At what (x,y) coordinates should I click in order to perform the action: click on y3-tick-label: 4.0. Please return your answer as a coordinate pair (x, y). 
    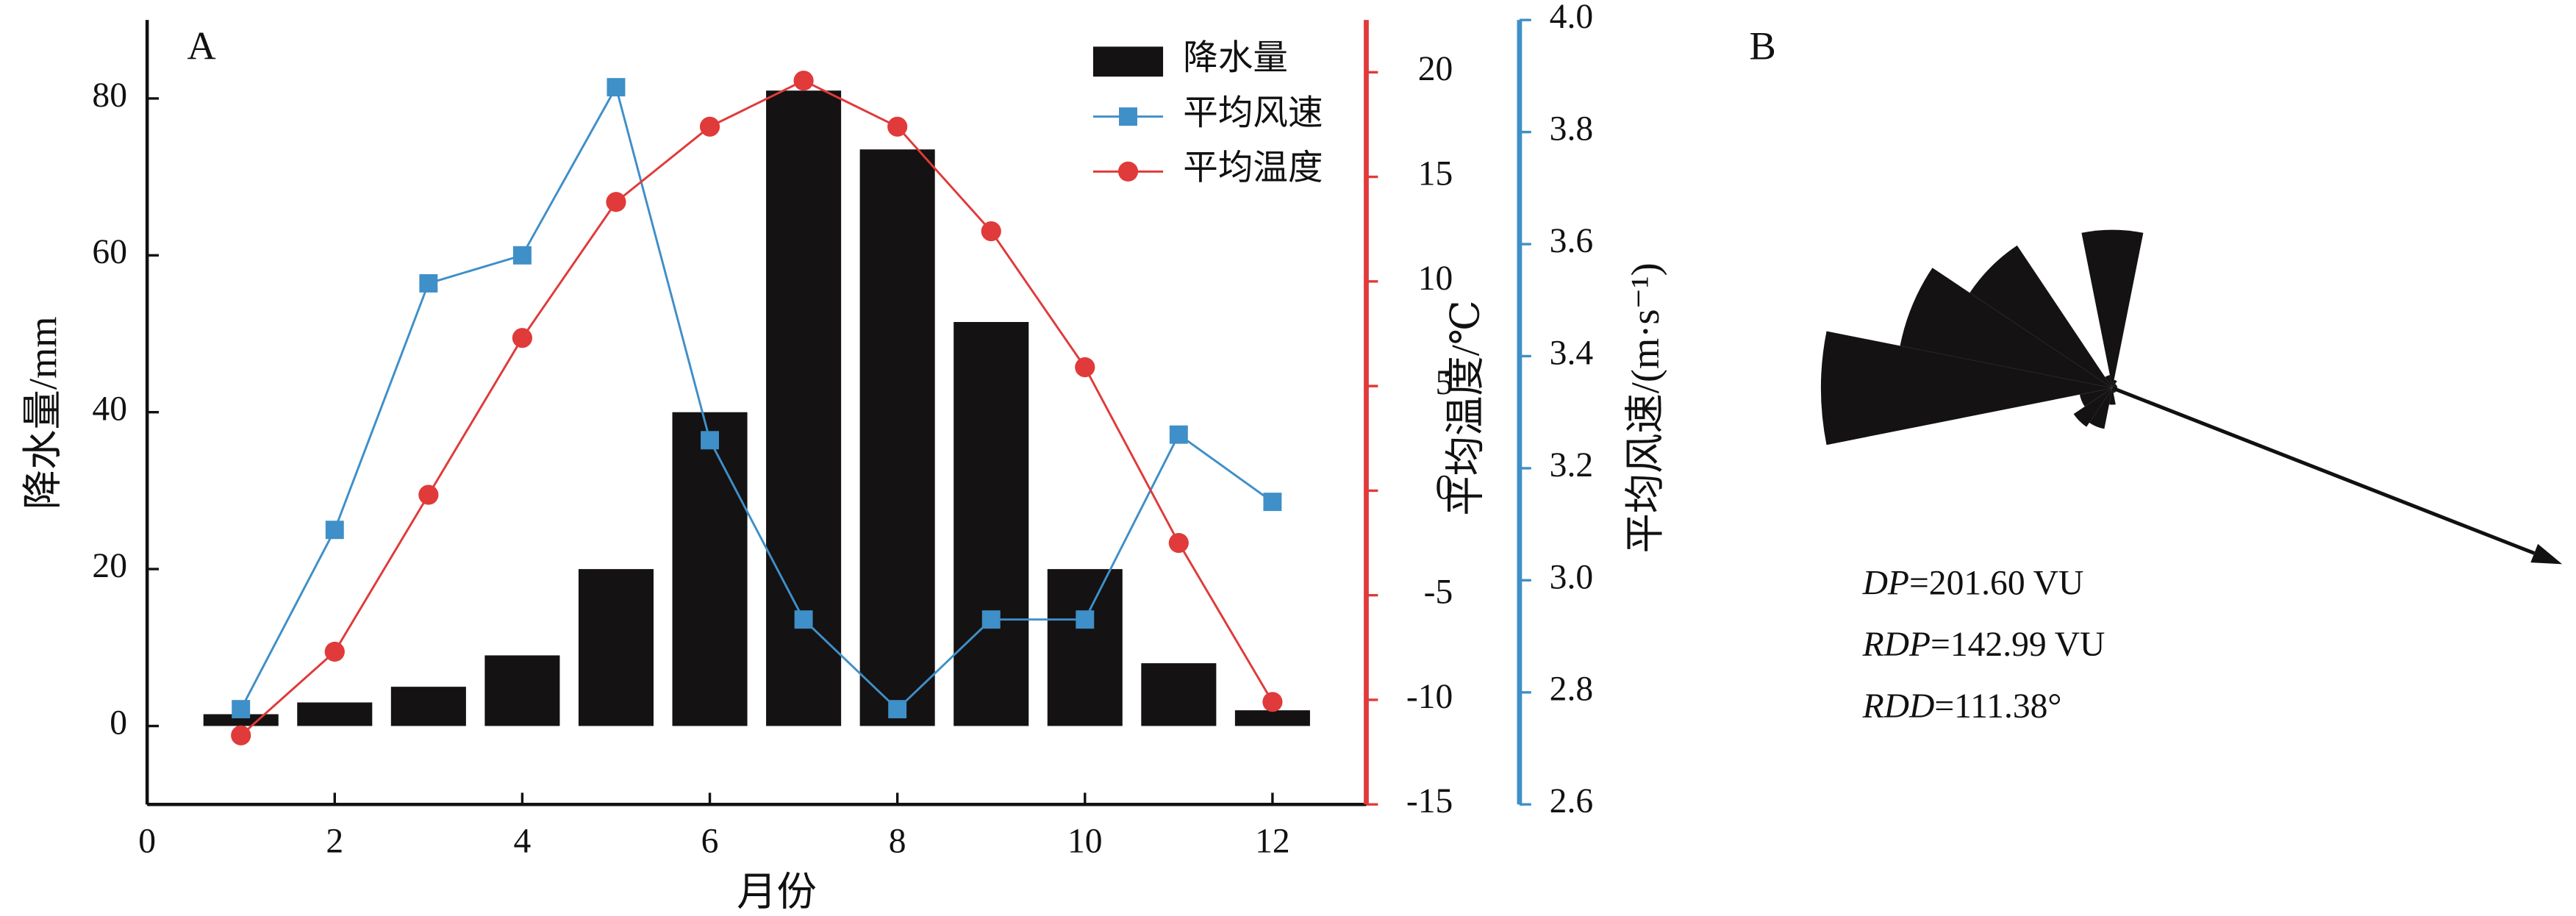
    Looking at the image, I should click on (1571, 18).